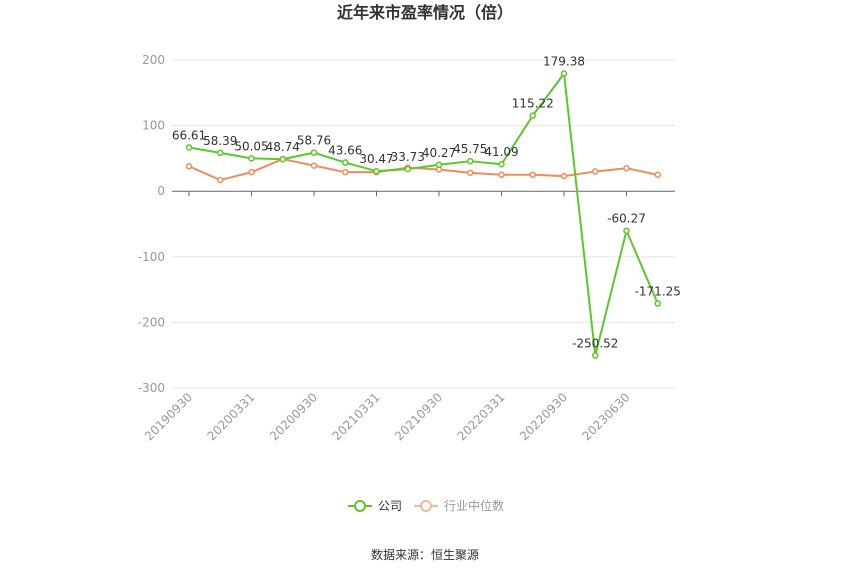 This screenshot has height=575, width=850. What do you see at coordinates (606, 416) in the screenshot?
I see `x-tick-label: 20230630` at bounding box center [606, 416].